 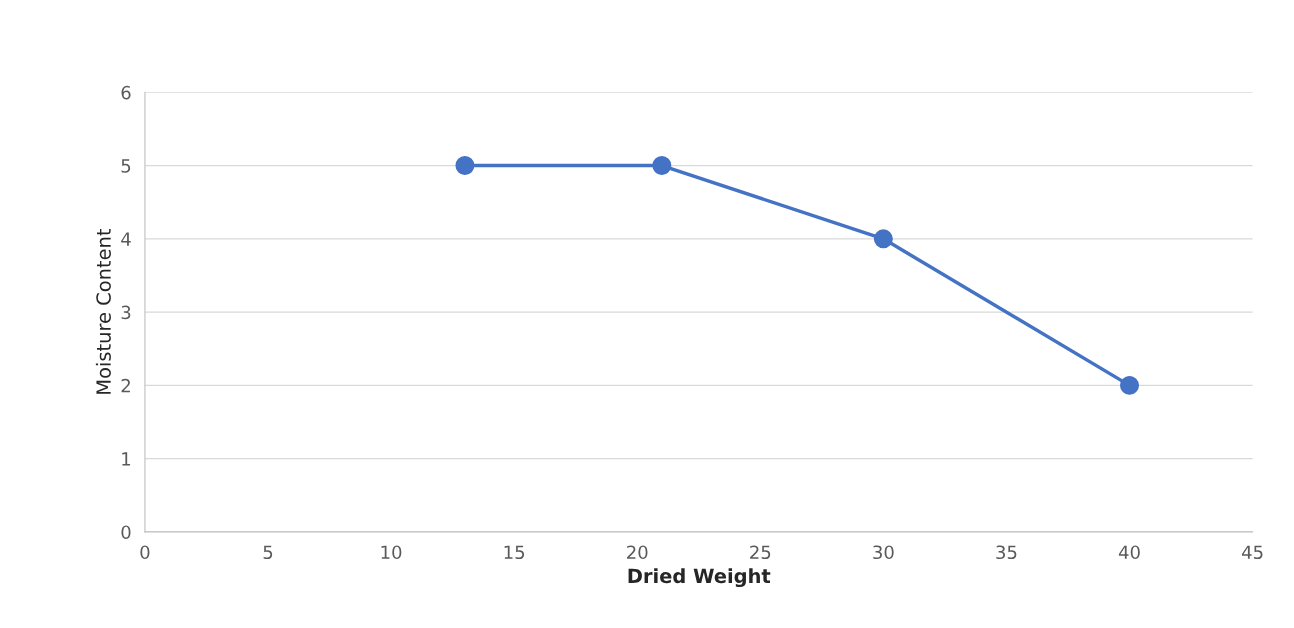 What do you see at coordinates (637, 552) in the screenshot?
I see `x-tick-label: 20` at bounding box center [637, 552].